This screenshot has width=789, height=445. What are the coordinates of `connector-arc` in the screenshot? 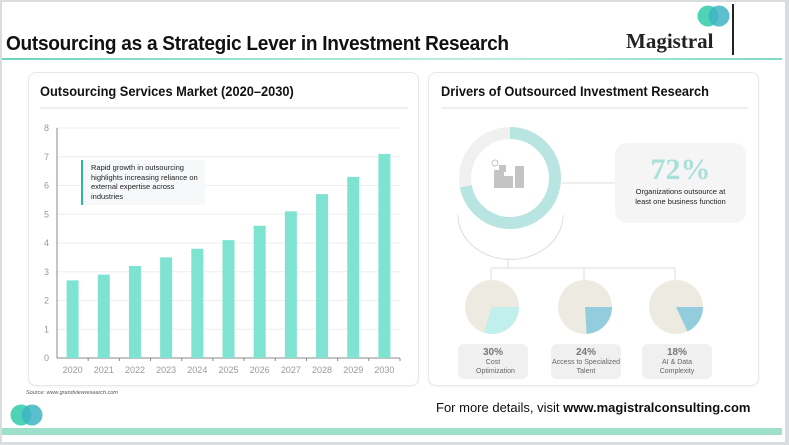 It's located at (510, 237).